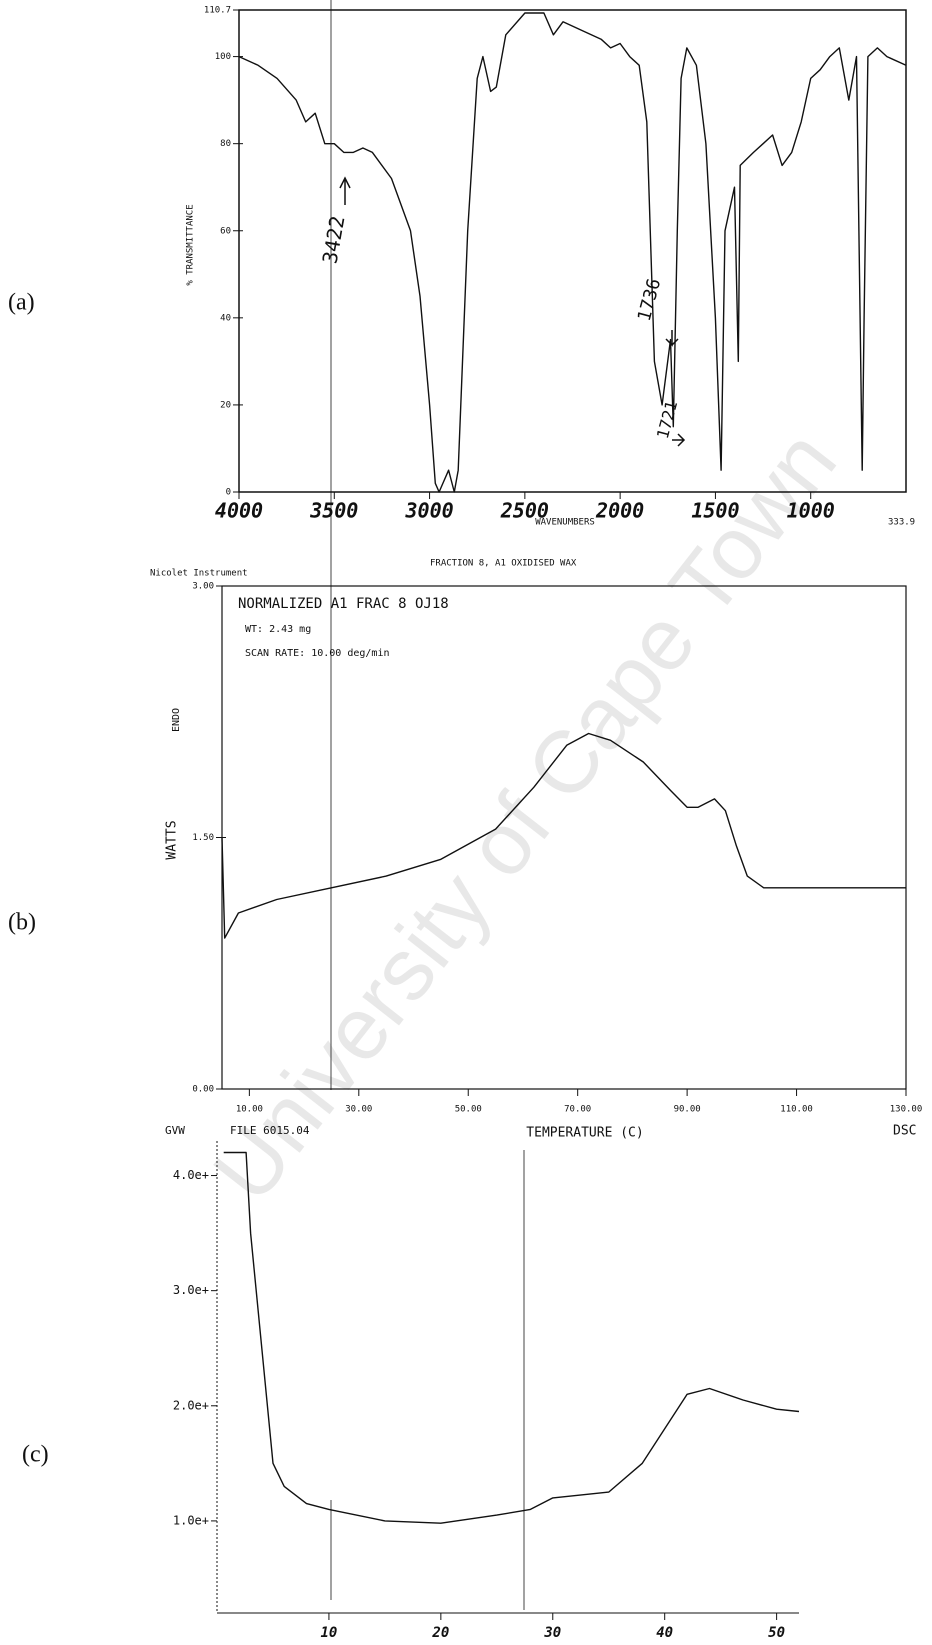  I want to click on x-tick-label: 40, so click(664, 1633).